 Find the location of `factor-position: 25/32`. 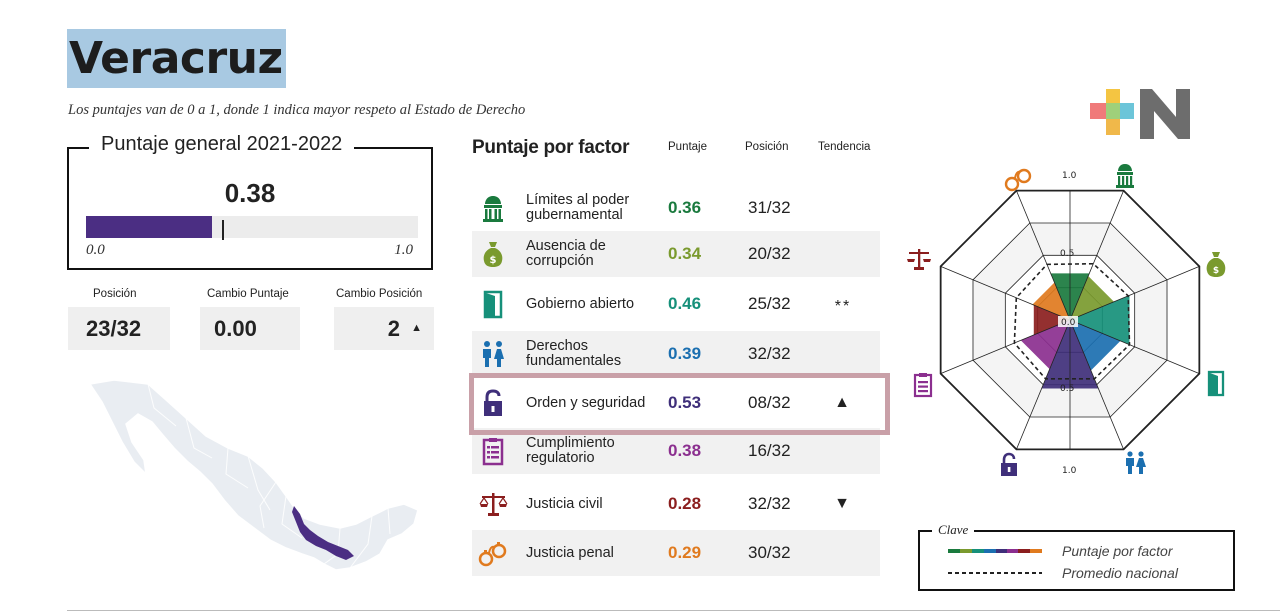

factor-position: 25/32 is located at coordinates (769, 303).